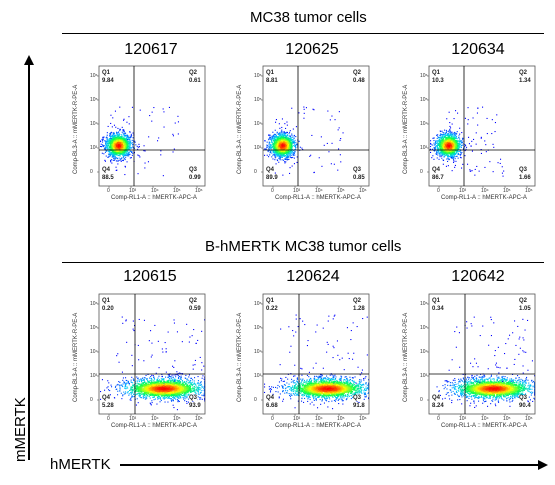  I want to click on quadrant-name-q4: Q4, so click(270, 170).